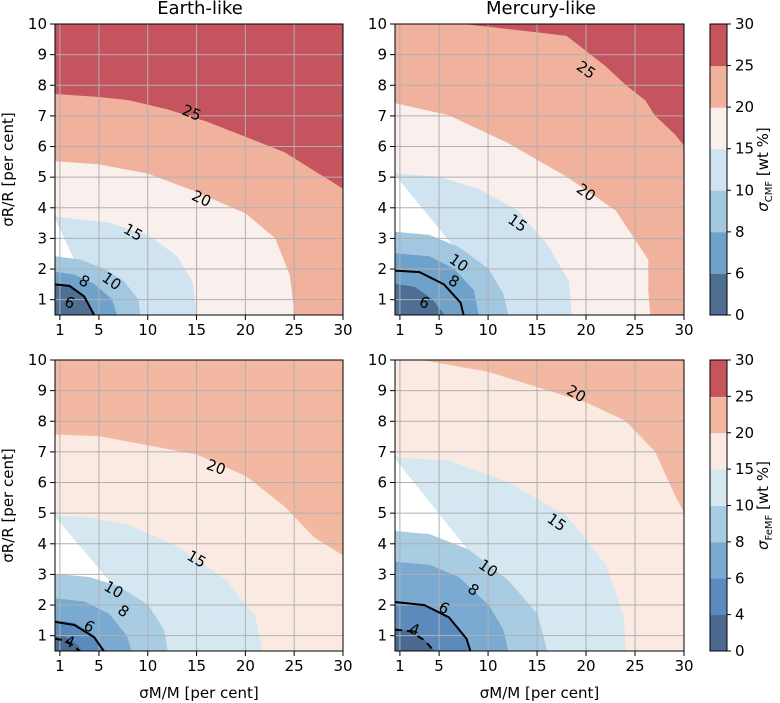 This screenshot has width=780, height=703. What do you see at coordinates (216, 466) in the screenshot?
I see `contour-label-20: 20` at bounding box center [216, 466].